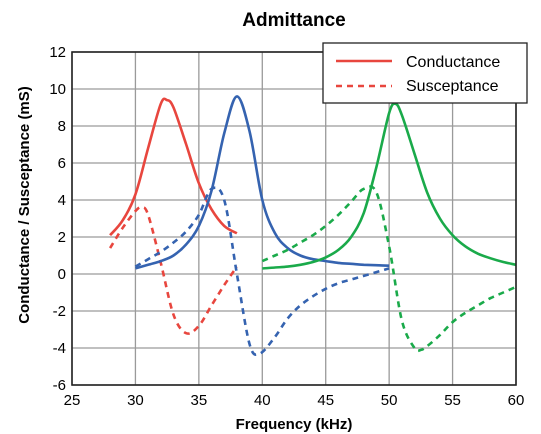 The width and height of the screenshot is (541, 434). Describe the element at coordinates (59, 348) in the screenshot. I see `y-tick-label: -4` at that location.